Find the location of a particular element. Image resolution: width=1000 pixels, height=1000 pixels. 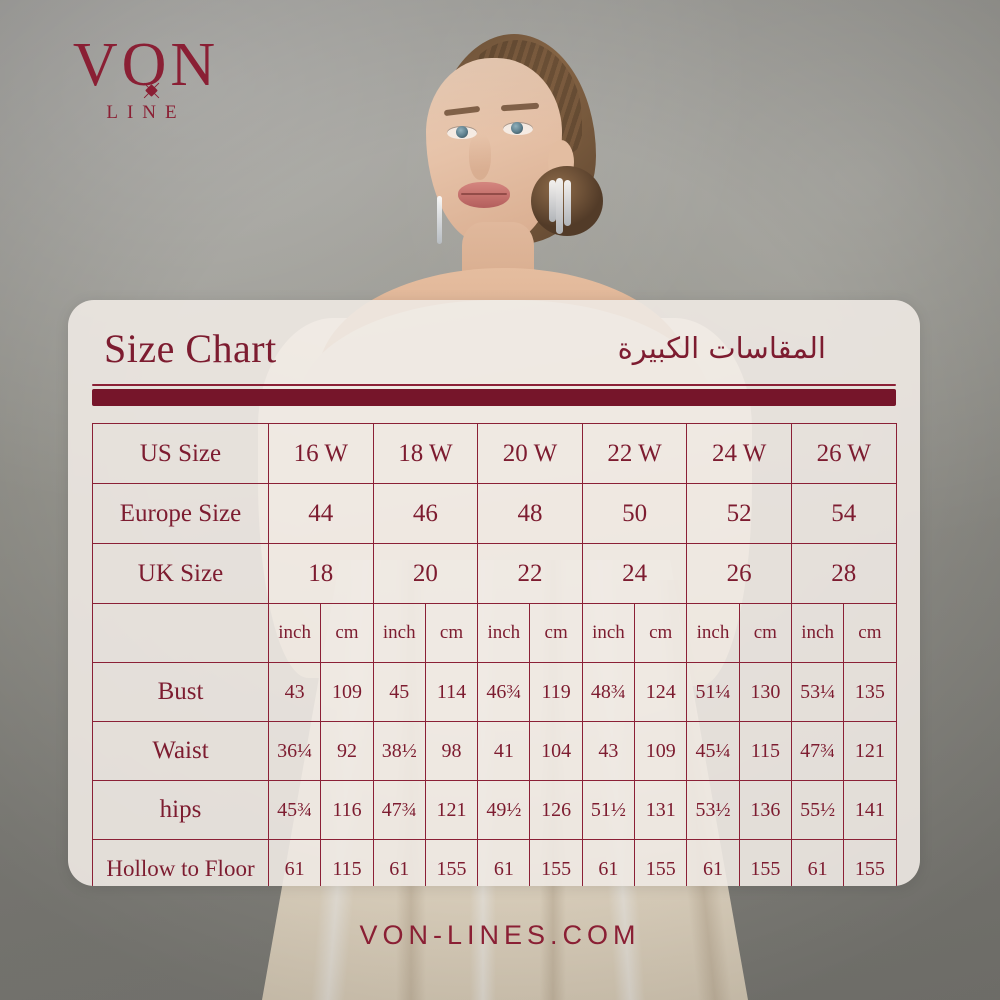

cell-hips: 53½ is located at coordinates (713, 810).